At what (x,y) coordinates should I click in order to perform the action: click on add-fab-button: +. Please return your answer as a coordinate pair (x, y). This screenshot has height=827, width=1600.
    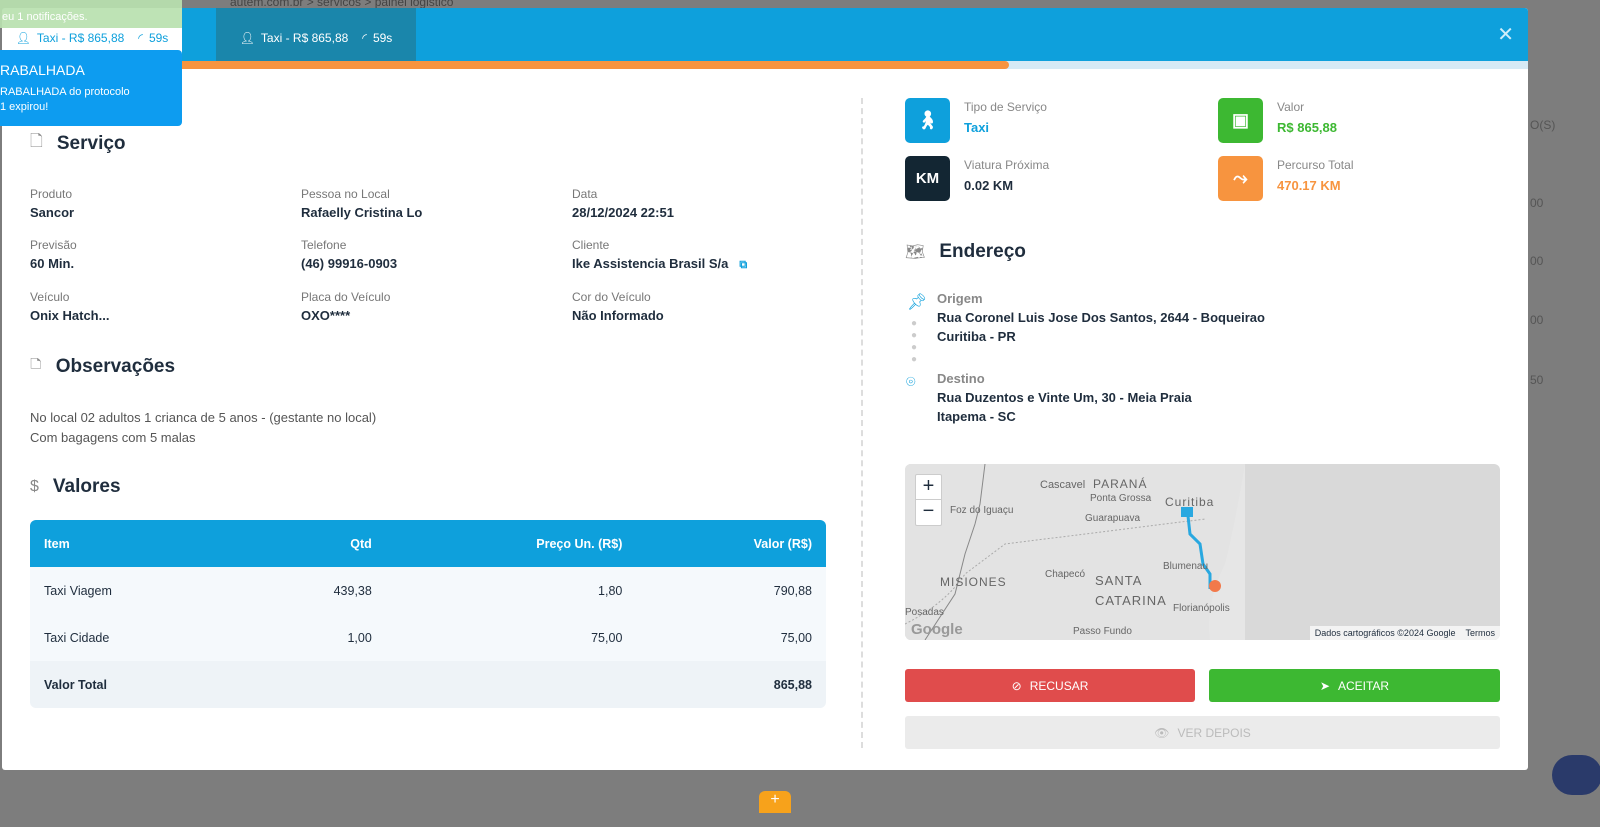
    Looking at the image, I should click on (775, 802).